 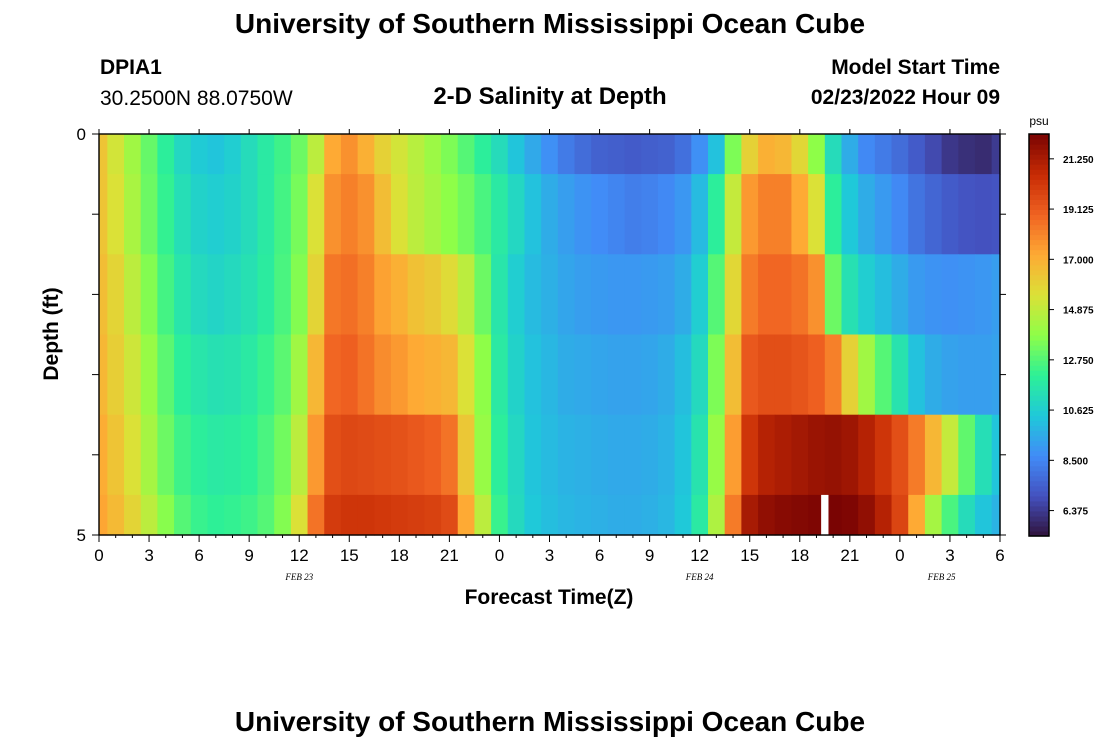 I want to click on x-tick-label: 21, so click(x=449, y=555).